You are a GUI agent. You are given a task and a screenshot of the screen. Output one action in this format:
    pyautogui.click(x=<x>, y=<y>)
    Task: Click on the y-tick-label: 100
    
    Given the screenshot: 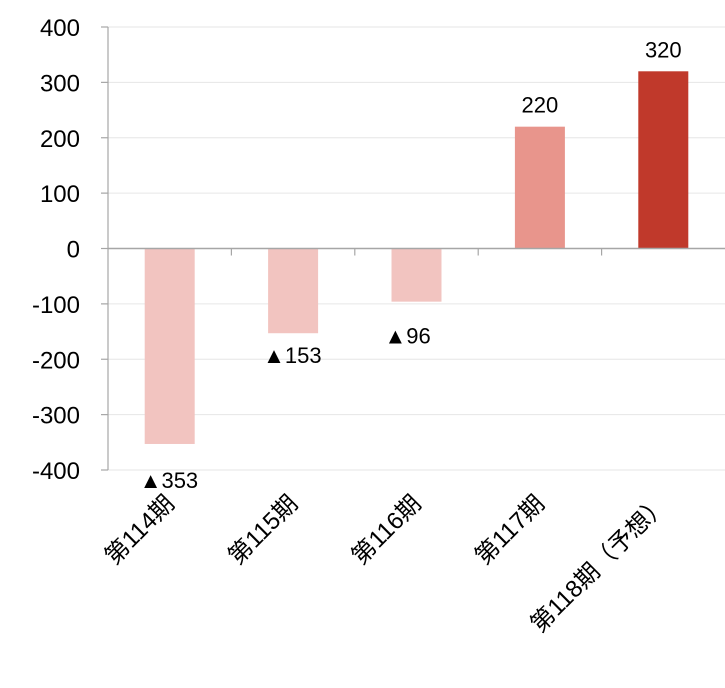 What is the action you would take?
    pyautogui.click(x=60, y=194)
    